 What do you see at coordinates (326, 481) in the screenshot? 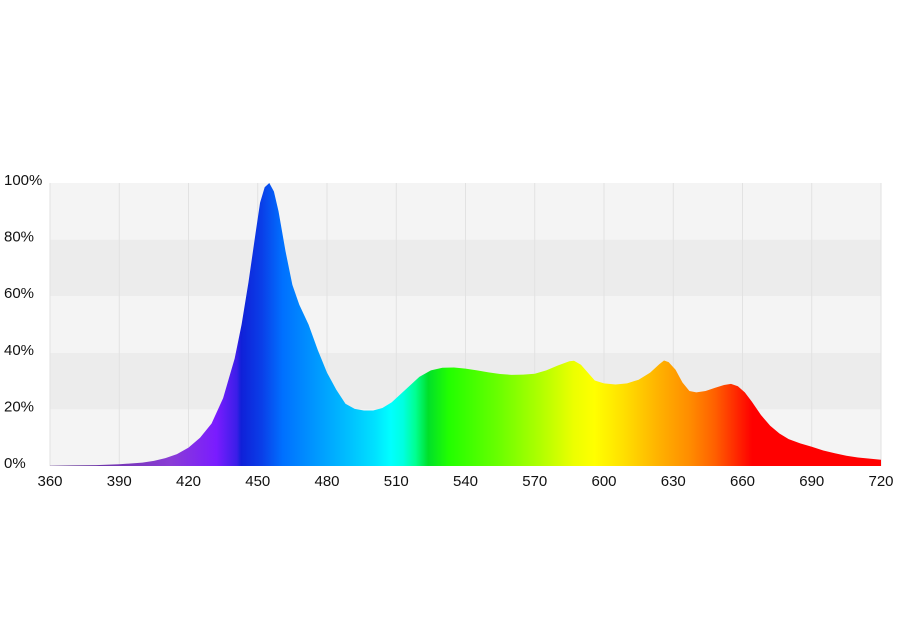
I see `x-tick-label: 480` at bounding box center [326, 481].